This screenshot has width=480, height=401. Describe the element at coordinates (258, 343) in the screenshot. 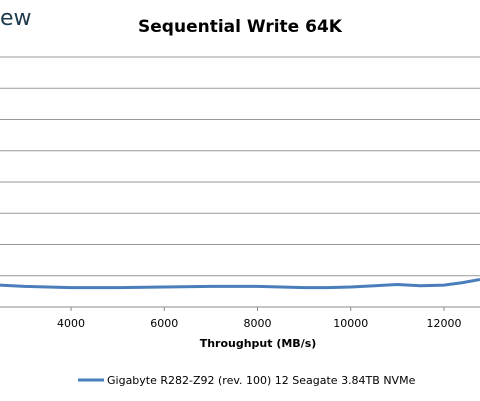

I see `x-axis-label: Throughput (MB/s)` at that location.